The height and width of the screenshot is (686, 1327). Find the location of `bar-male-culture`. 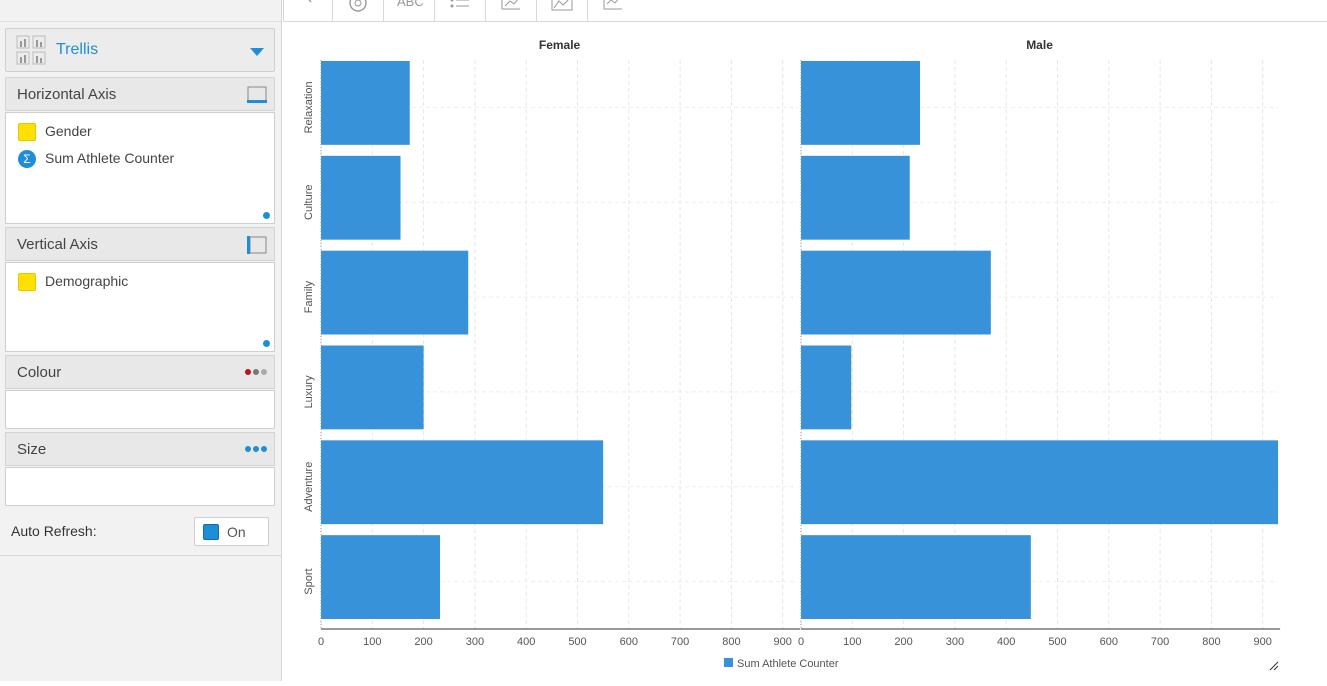

bar-male-culture is located at coordinates (855, 197).